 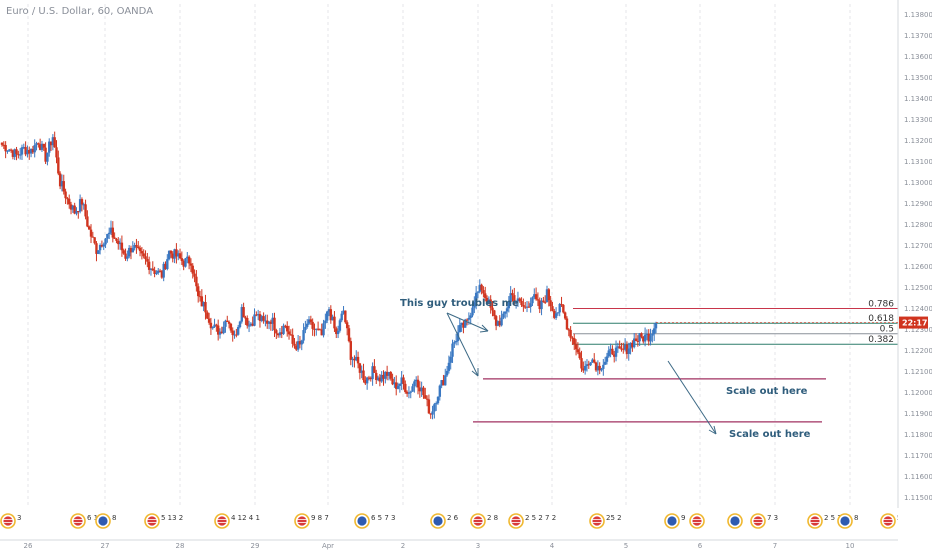 I want to click on price-tick-label: 1.12000, so click(x=918, y=393).